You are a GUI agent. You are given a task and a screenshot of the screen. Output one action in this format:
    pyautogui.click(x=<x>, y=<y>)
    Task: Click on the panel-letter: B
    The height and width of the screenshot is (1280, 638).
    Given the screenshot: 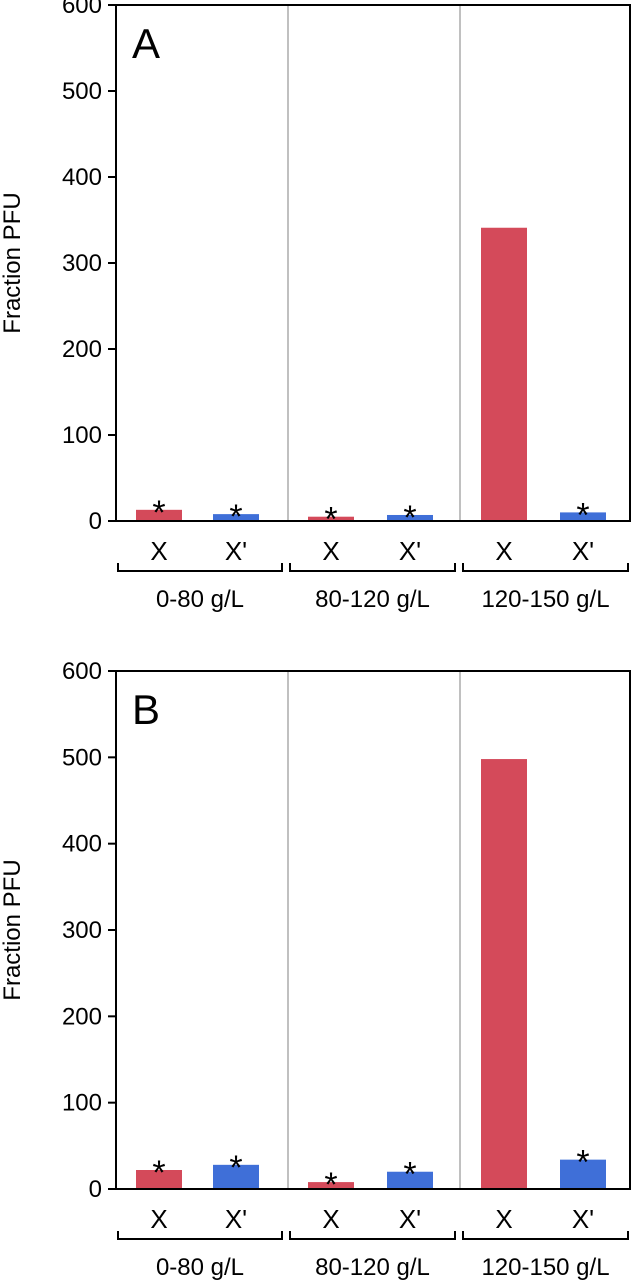 What is the action you would take?
    pyautogui.click(x=146, y=709)
    